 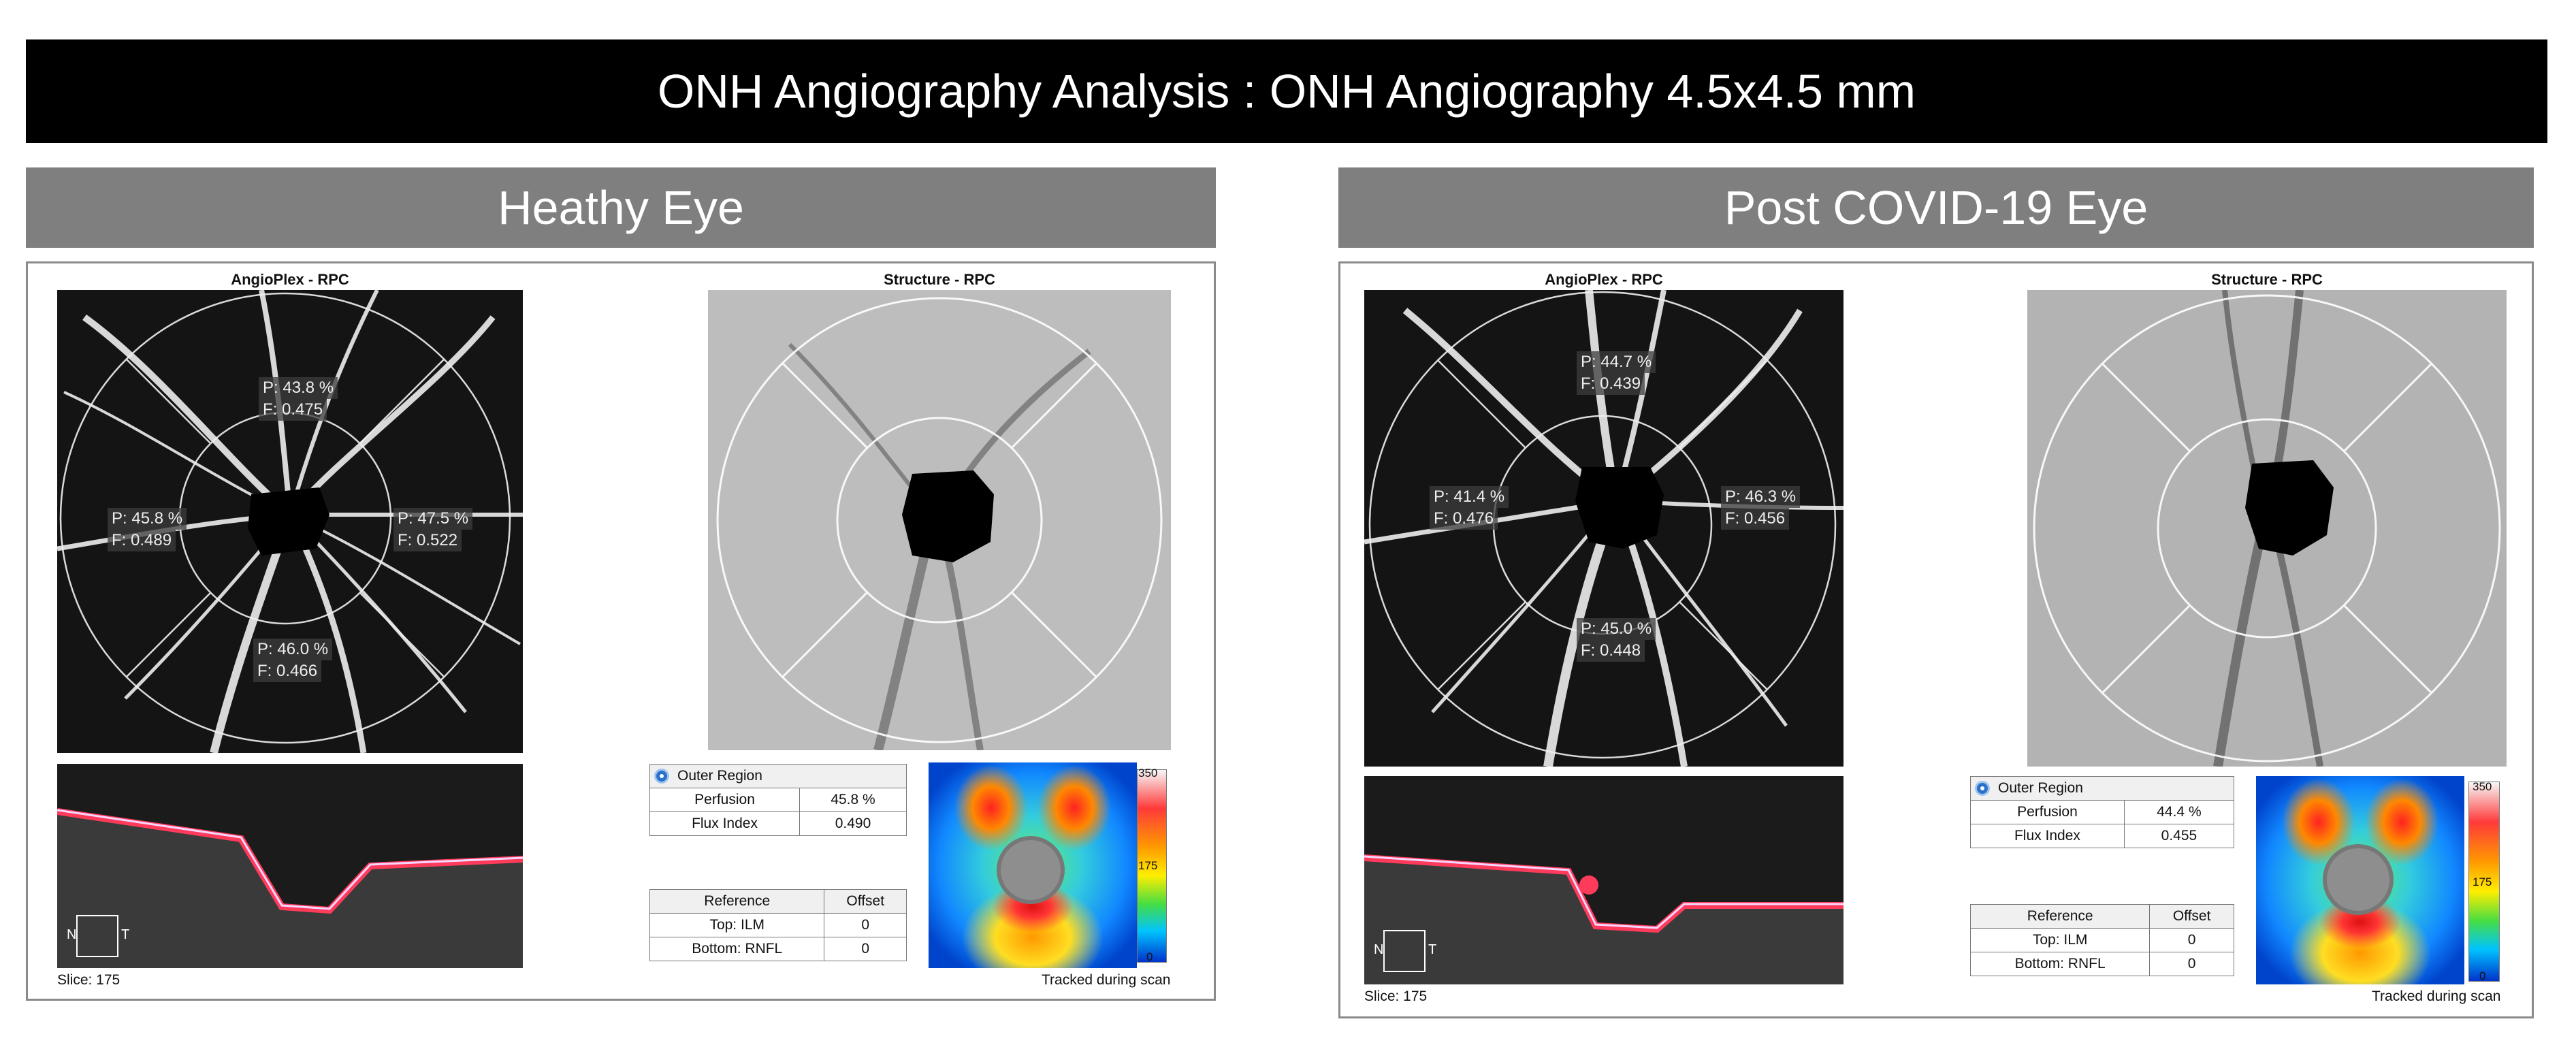 What do you see at coordinates (293, 649) in the screenshot?
I see `sector-inferior-perfusion: P: 46.0 %` at bounding box center [293, 649].